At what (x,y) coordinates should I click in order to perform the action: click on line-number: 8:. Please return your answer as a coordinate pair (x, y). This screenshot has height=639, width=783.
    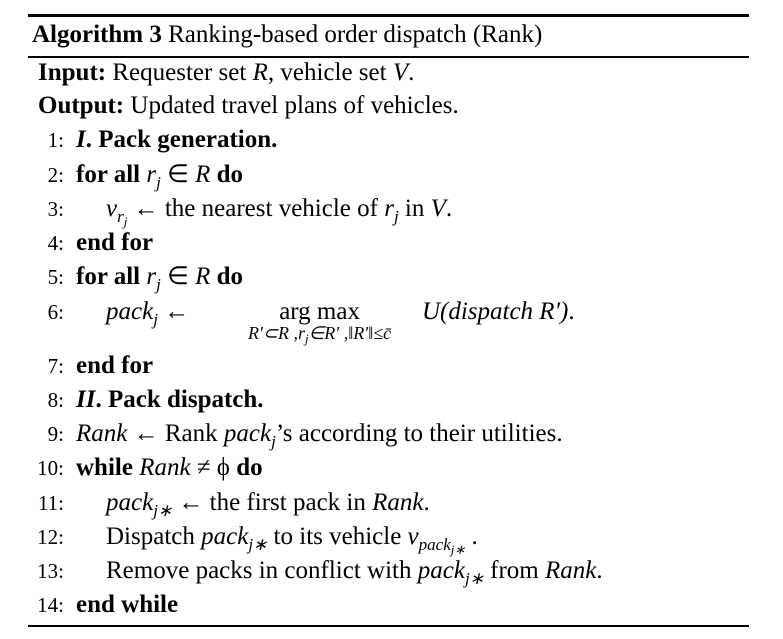
    Looking at the image, I should click on (55, 400).